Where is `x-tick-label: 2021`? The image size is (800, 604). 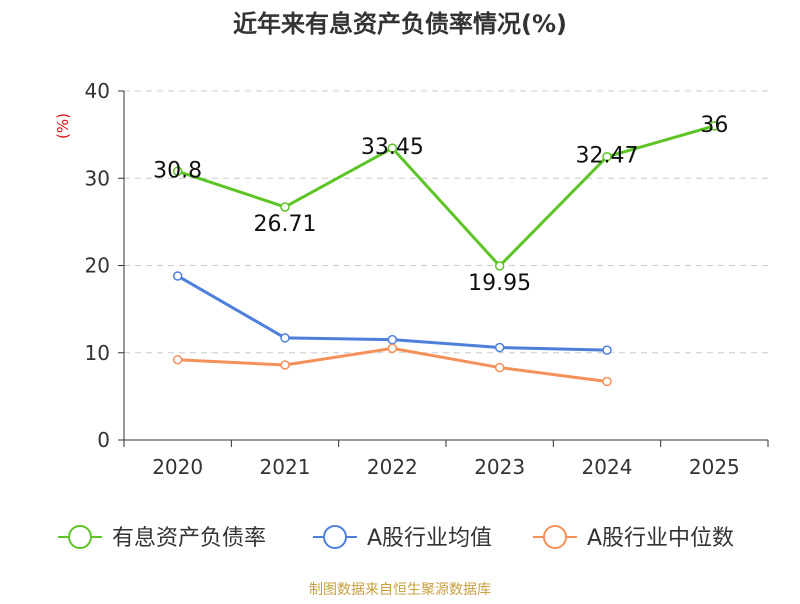 x-tick-label: 2021 is located at coordinates (285, 467).